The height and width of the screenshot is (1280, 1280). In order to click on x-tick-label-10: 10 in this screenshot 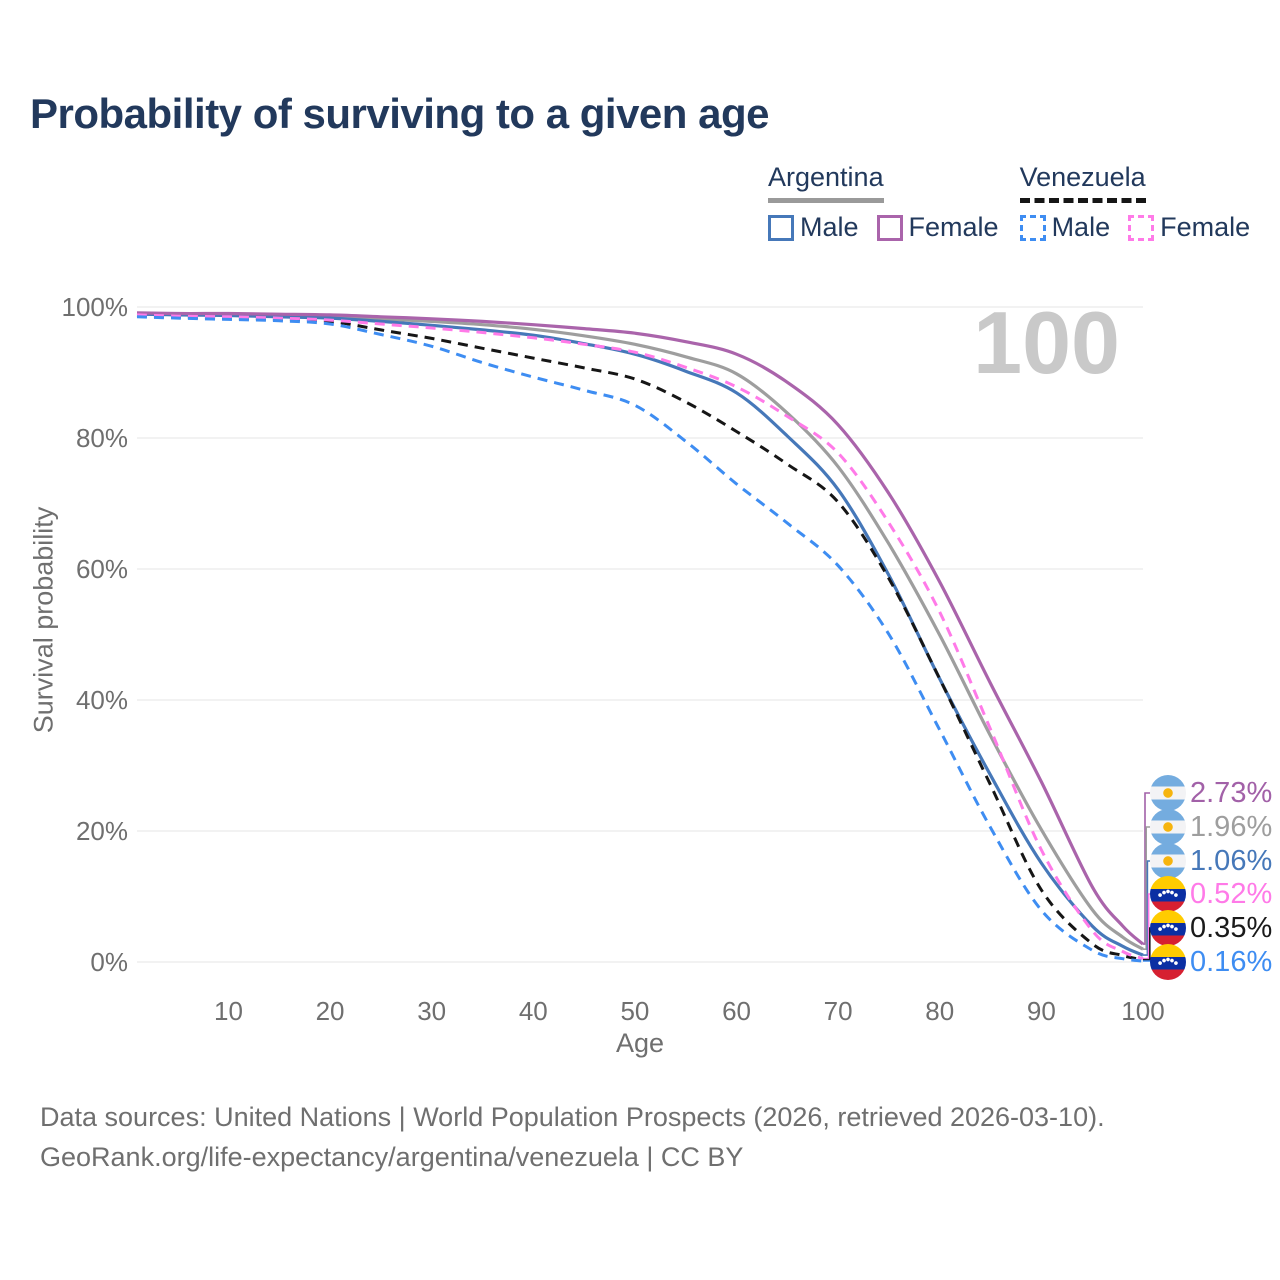, I will do `click(228, 1011)`.